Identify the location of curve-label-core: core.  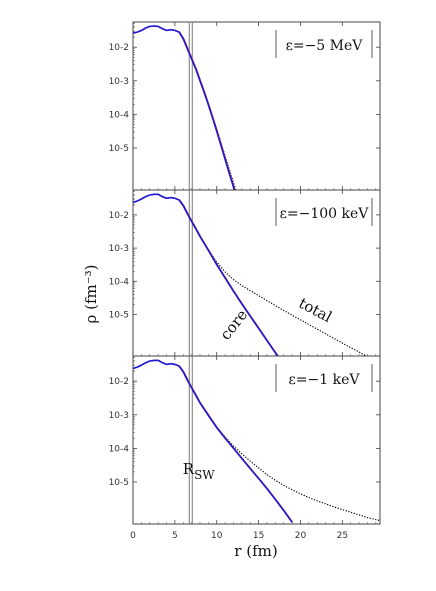
(233, 325).